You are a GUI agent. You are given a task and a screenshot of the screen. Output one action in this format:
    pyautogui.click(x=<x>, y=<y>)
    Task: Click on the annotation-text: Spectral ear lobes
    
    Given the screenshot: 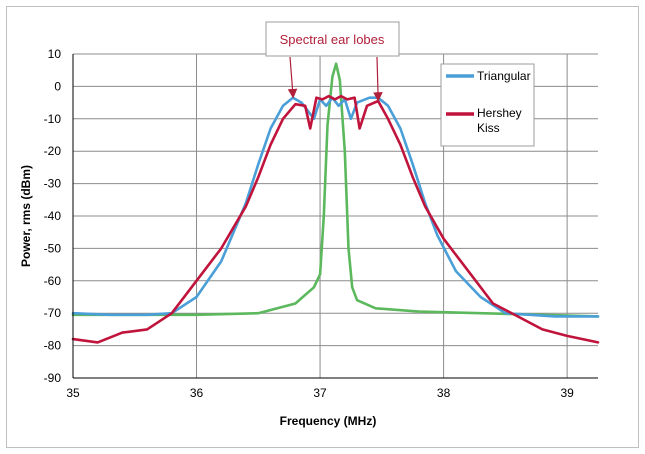 What is the action you would take?
    pyautogui.click(x=332, y=39)
    